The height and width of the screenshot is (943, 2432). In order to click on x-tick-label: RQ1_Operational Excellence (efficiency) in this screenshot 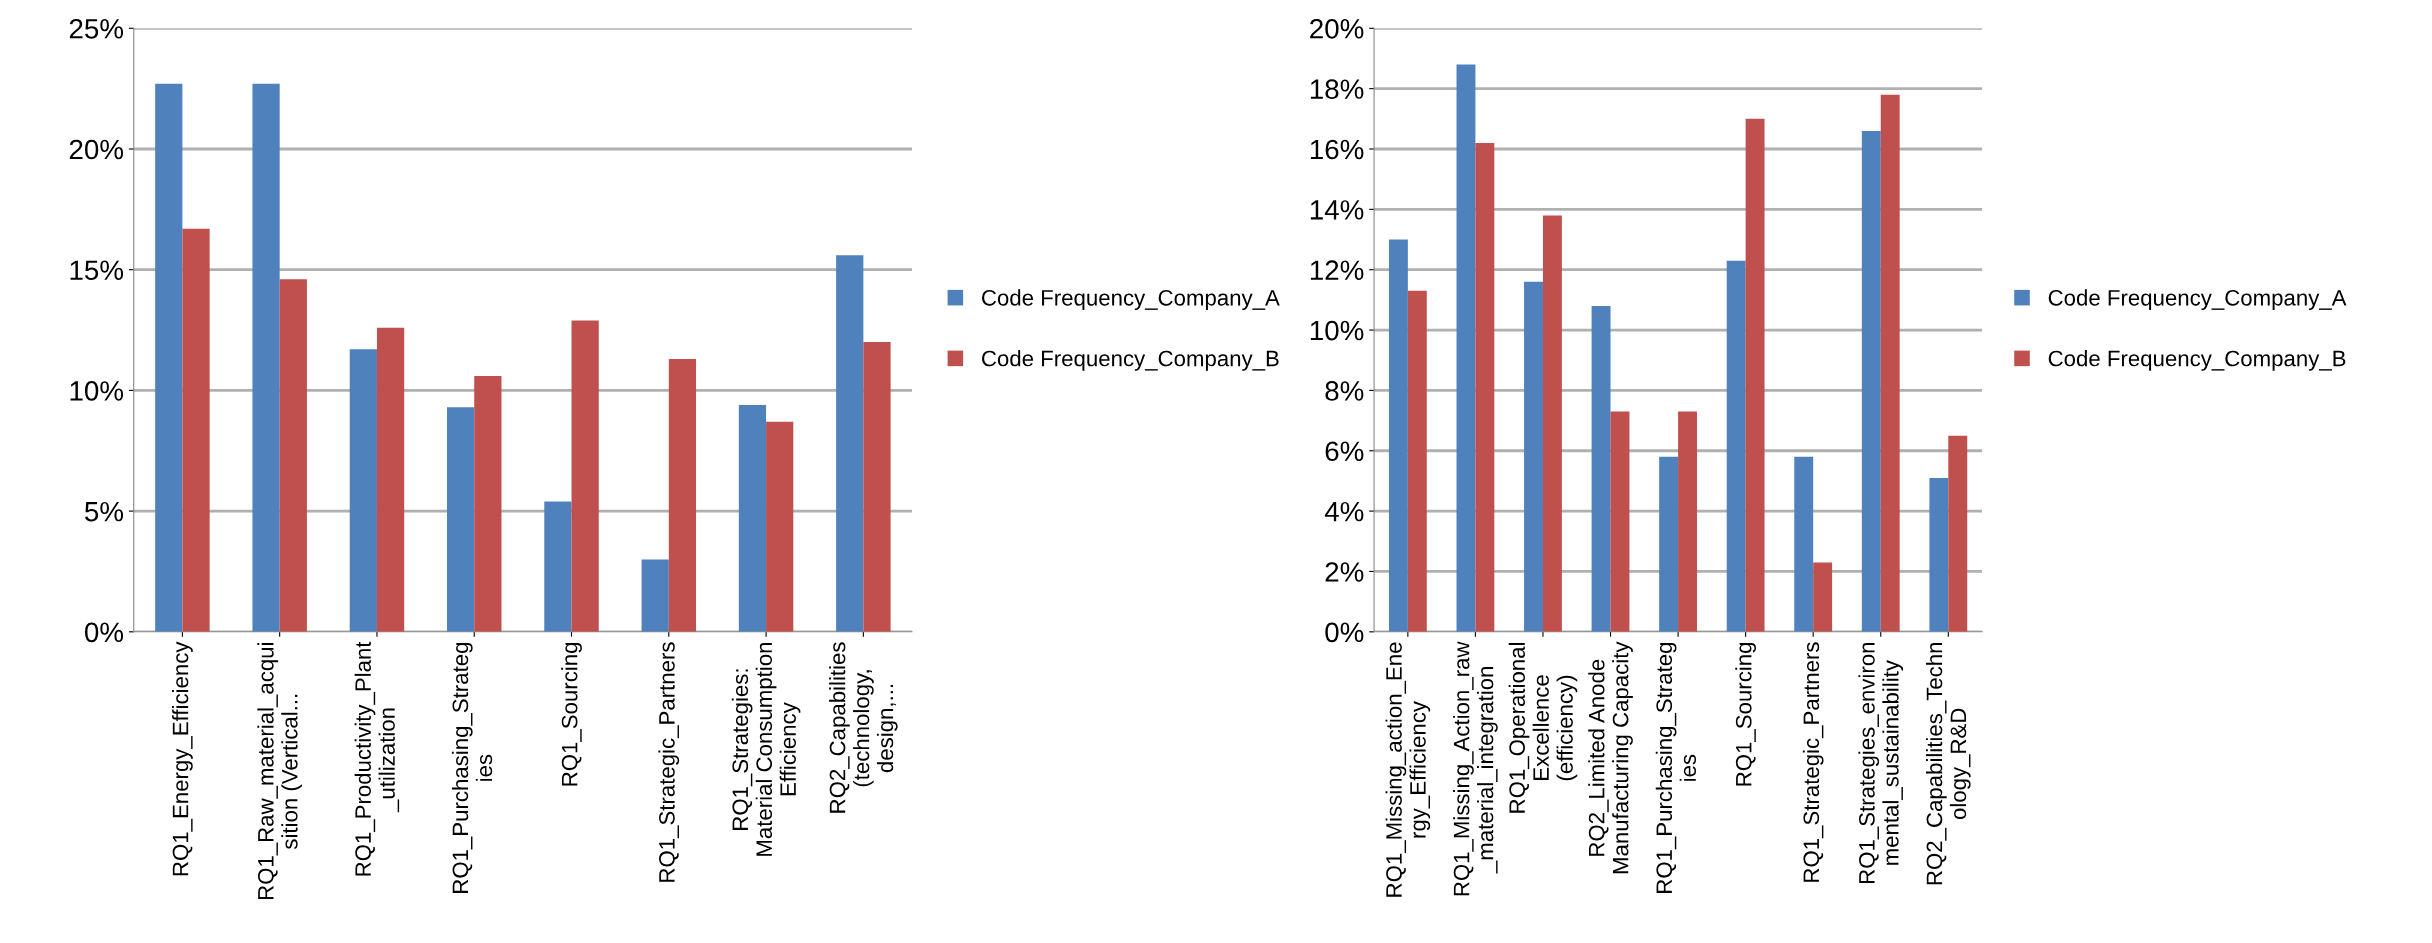, I will do `click(1543, 728)`.